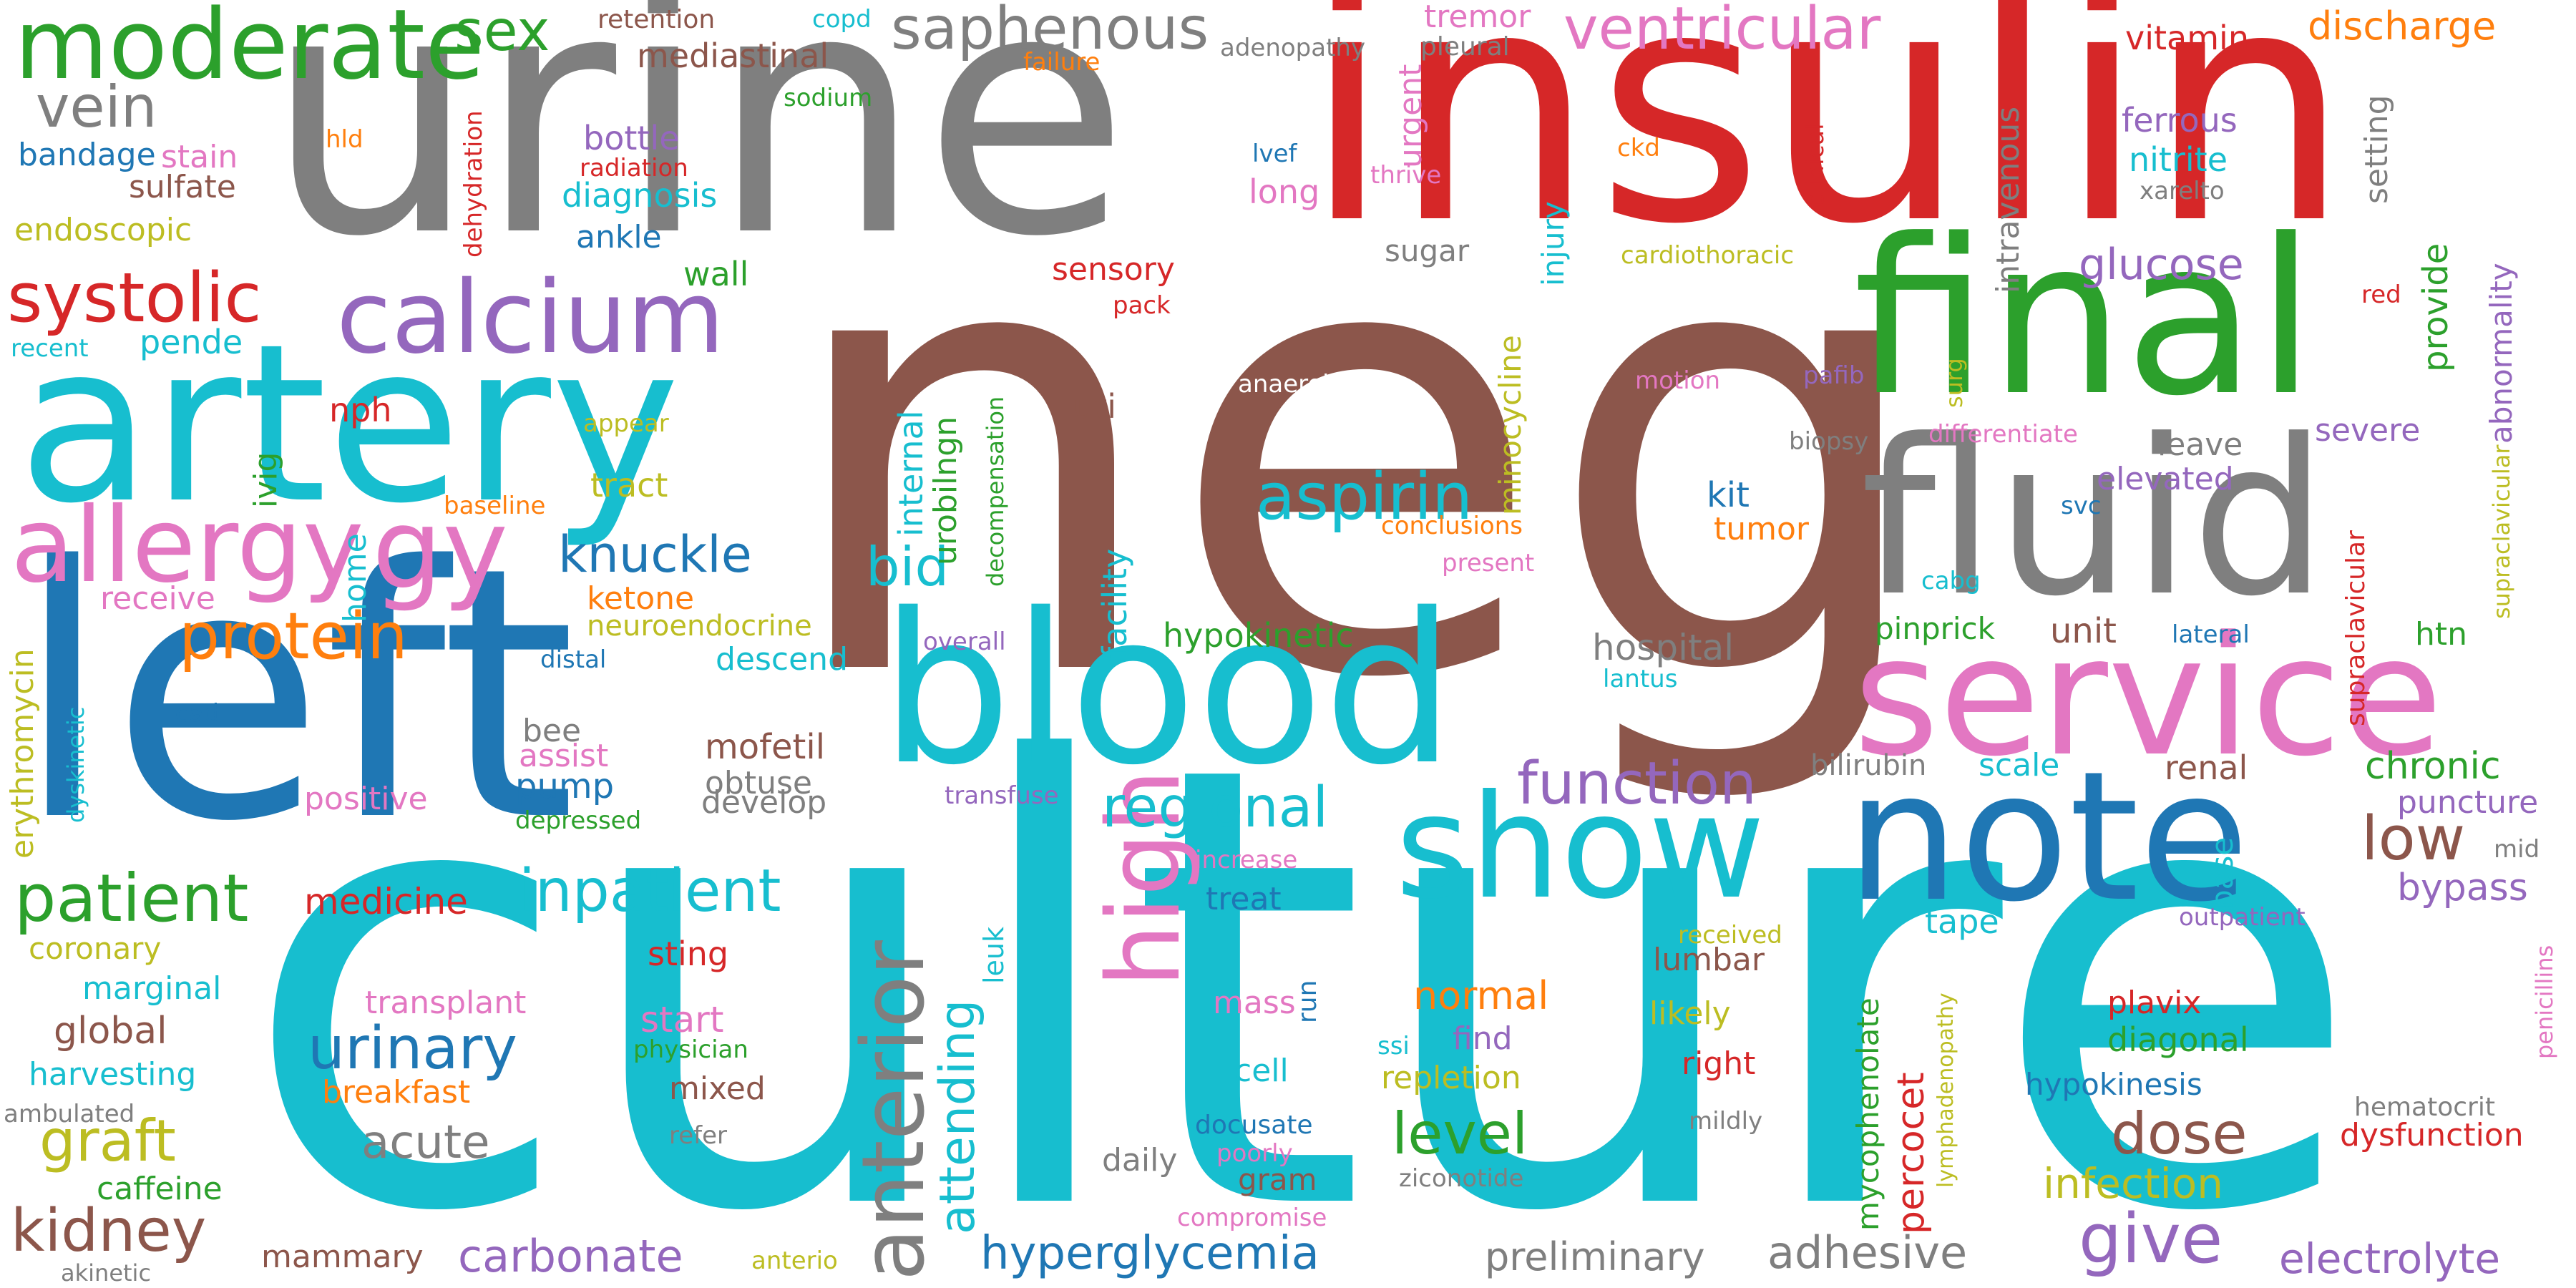 The width and height of the screenshot is (2576, 1288). Describe the element at coordinates (2544, 1002) in the screenshot. I see `word-penicillins: penicillins` at that location.